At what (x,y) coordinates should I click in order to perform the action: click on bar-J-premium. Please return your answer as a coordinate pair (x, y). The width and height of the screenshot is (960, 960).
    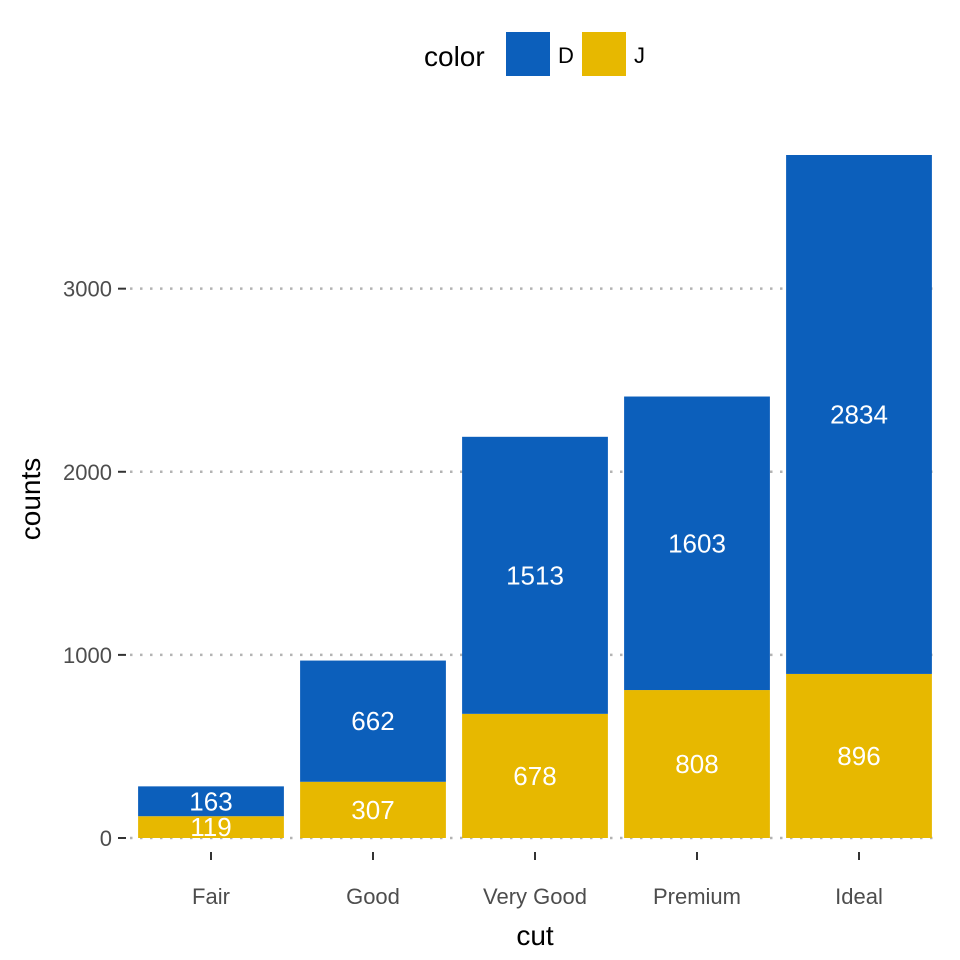
    Looking at the image, I should click on (697, 764).